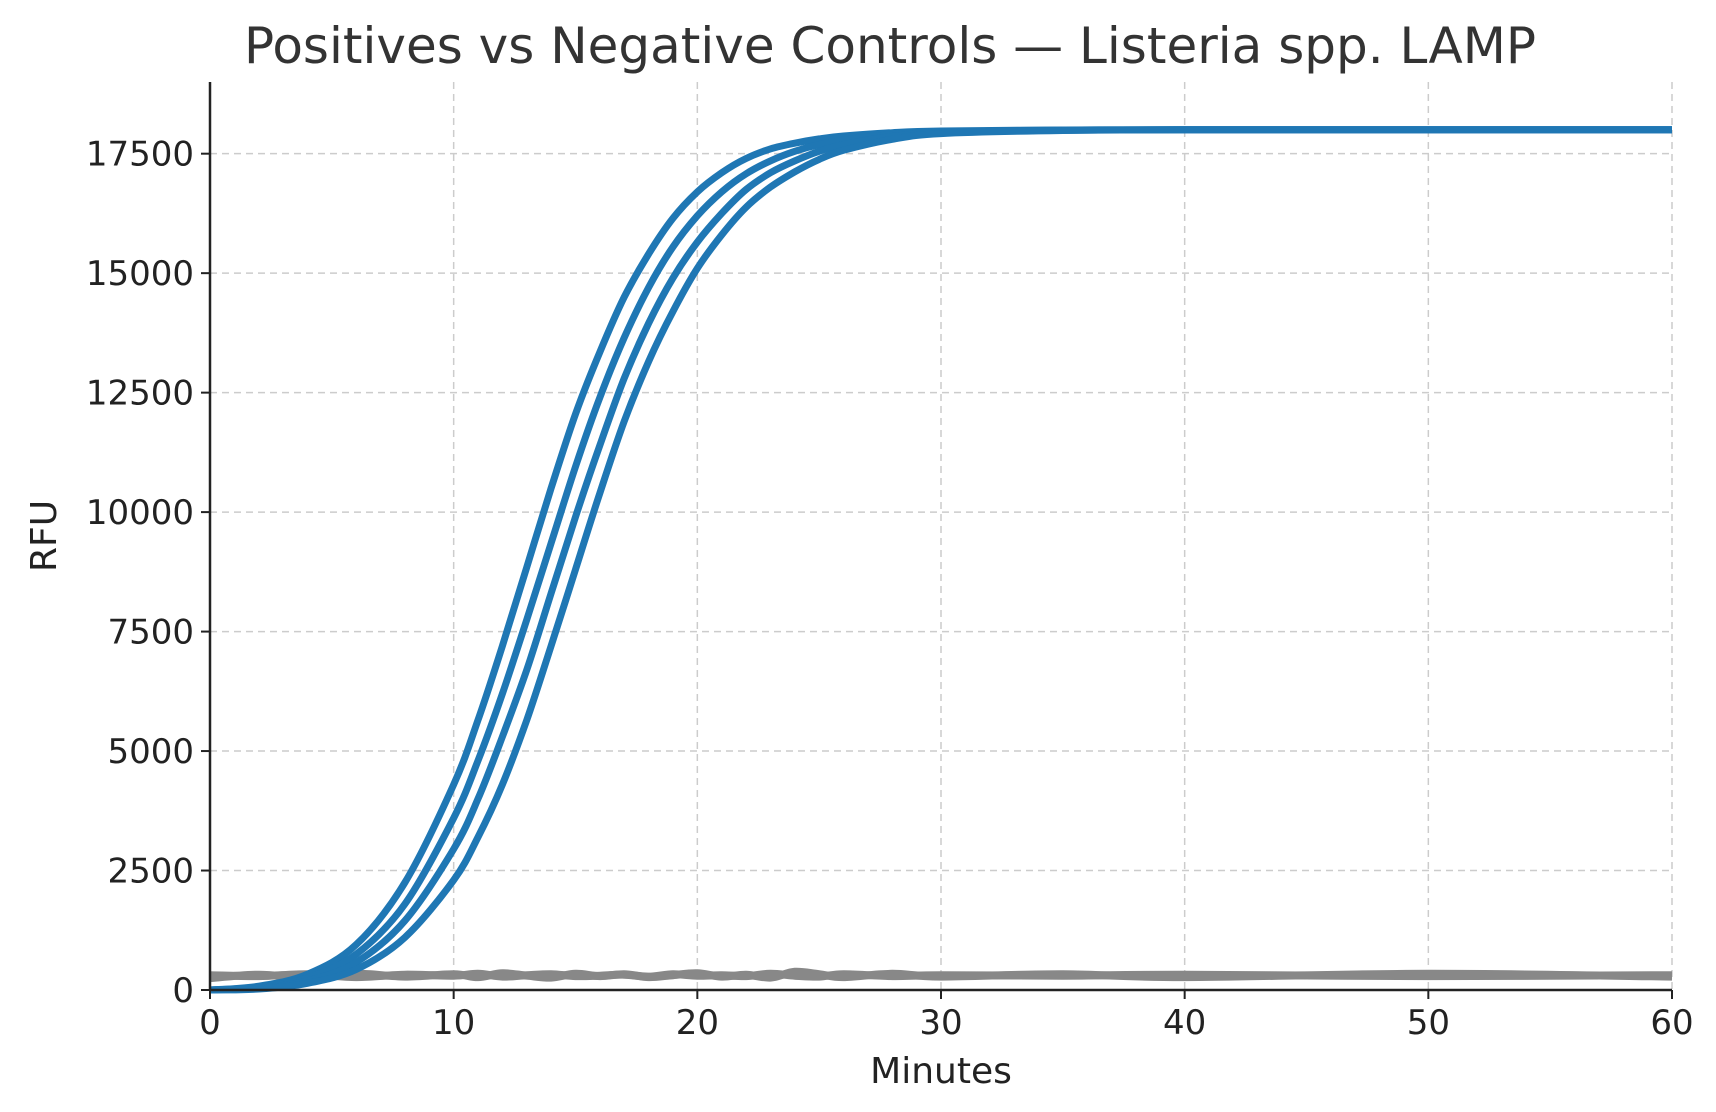 This screenshot has height=1112, width=1716. Describe the element at coordinates (941, 975) in the screenshot. I see `negative-control-line` at that location.